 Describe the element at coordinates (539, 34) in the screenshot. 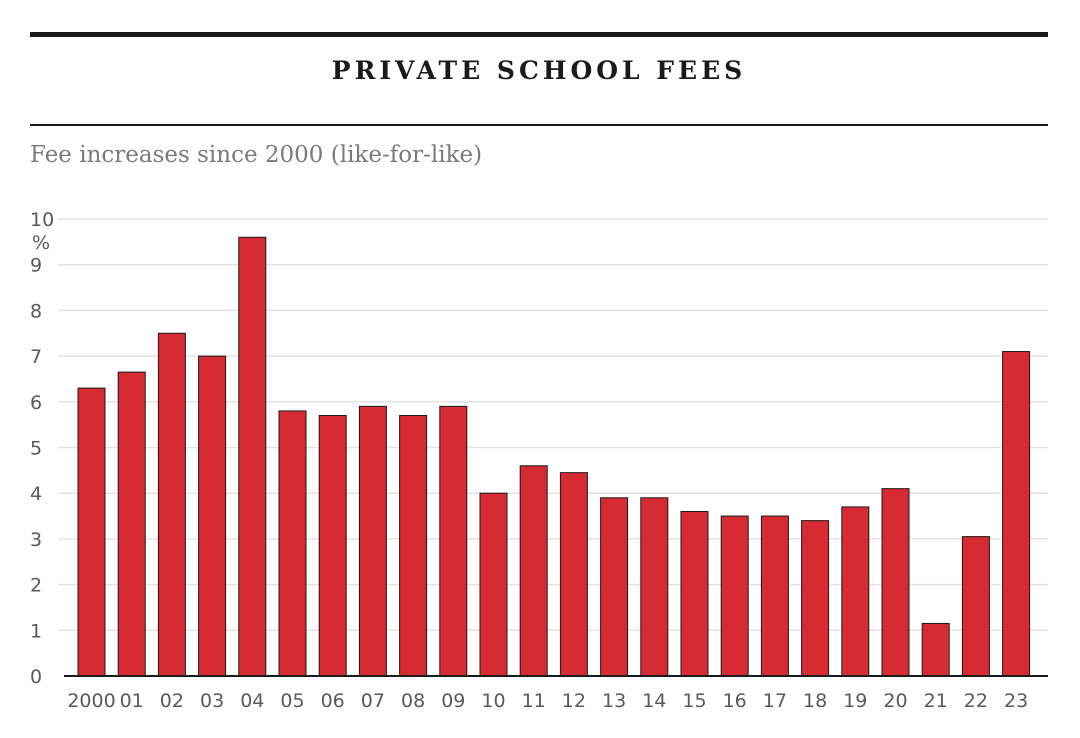

I see `top-rule` at that location.